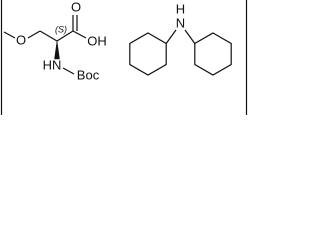 This screenshot has height=240, width=320. What do you see at coordinates (61, 29) in the screenshot?
I see `stereo-label: (S)` at bounding box center [61, 29].